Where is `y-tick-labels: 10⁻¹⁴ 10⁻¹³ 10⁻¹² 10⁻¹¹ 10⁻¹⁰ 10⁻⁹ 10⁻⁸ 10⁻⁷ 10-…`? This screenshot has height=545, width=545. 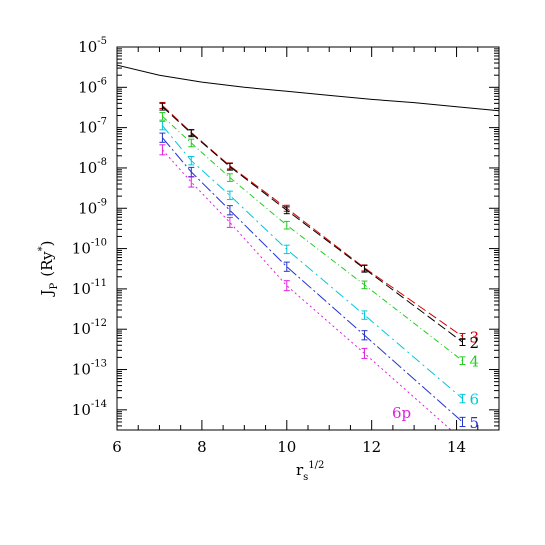
y-tick-labels: 10⁻¹⁴ 10⁻¹³ 10⁻¹² 10⁻¹¹ 10⁻¹⁰ 10⁻⁹ 10⁻⁸ 10⁻⁷ 10-… is located at coordinates (89, 227).